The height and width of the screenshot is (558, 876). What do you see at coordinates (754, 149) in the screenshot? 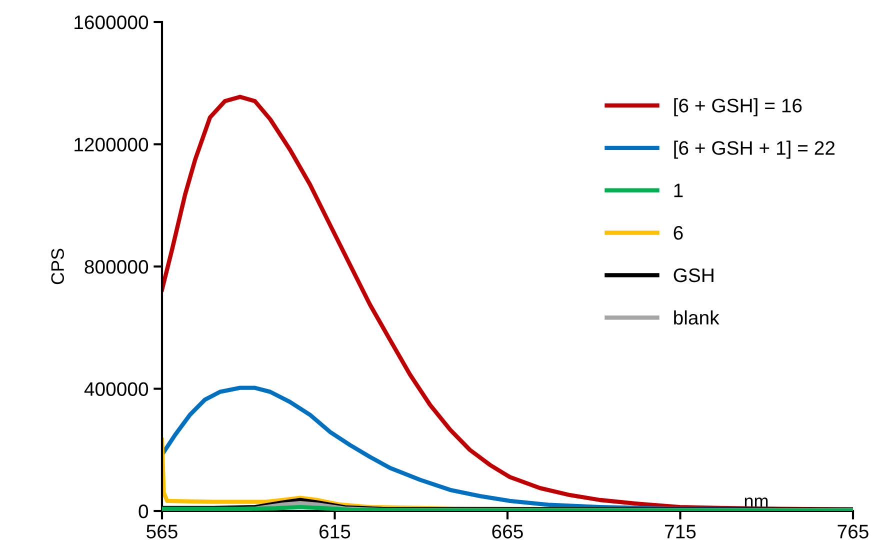
I see `legend-label: [6 + GSH + 1] = 22` at bounding box center [754, 149].